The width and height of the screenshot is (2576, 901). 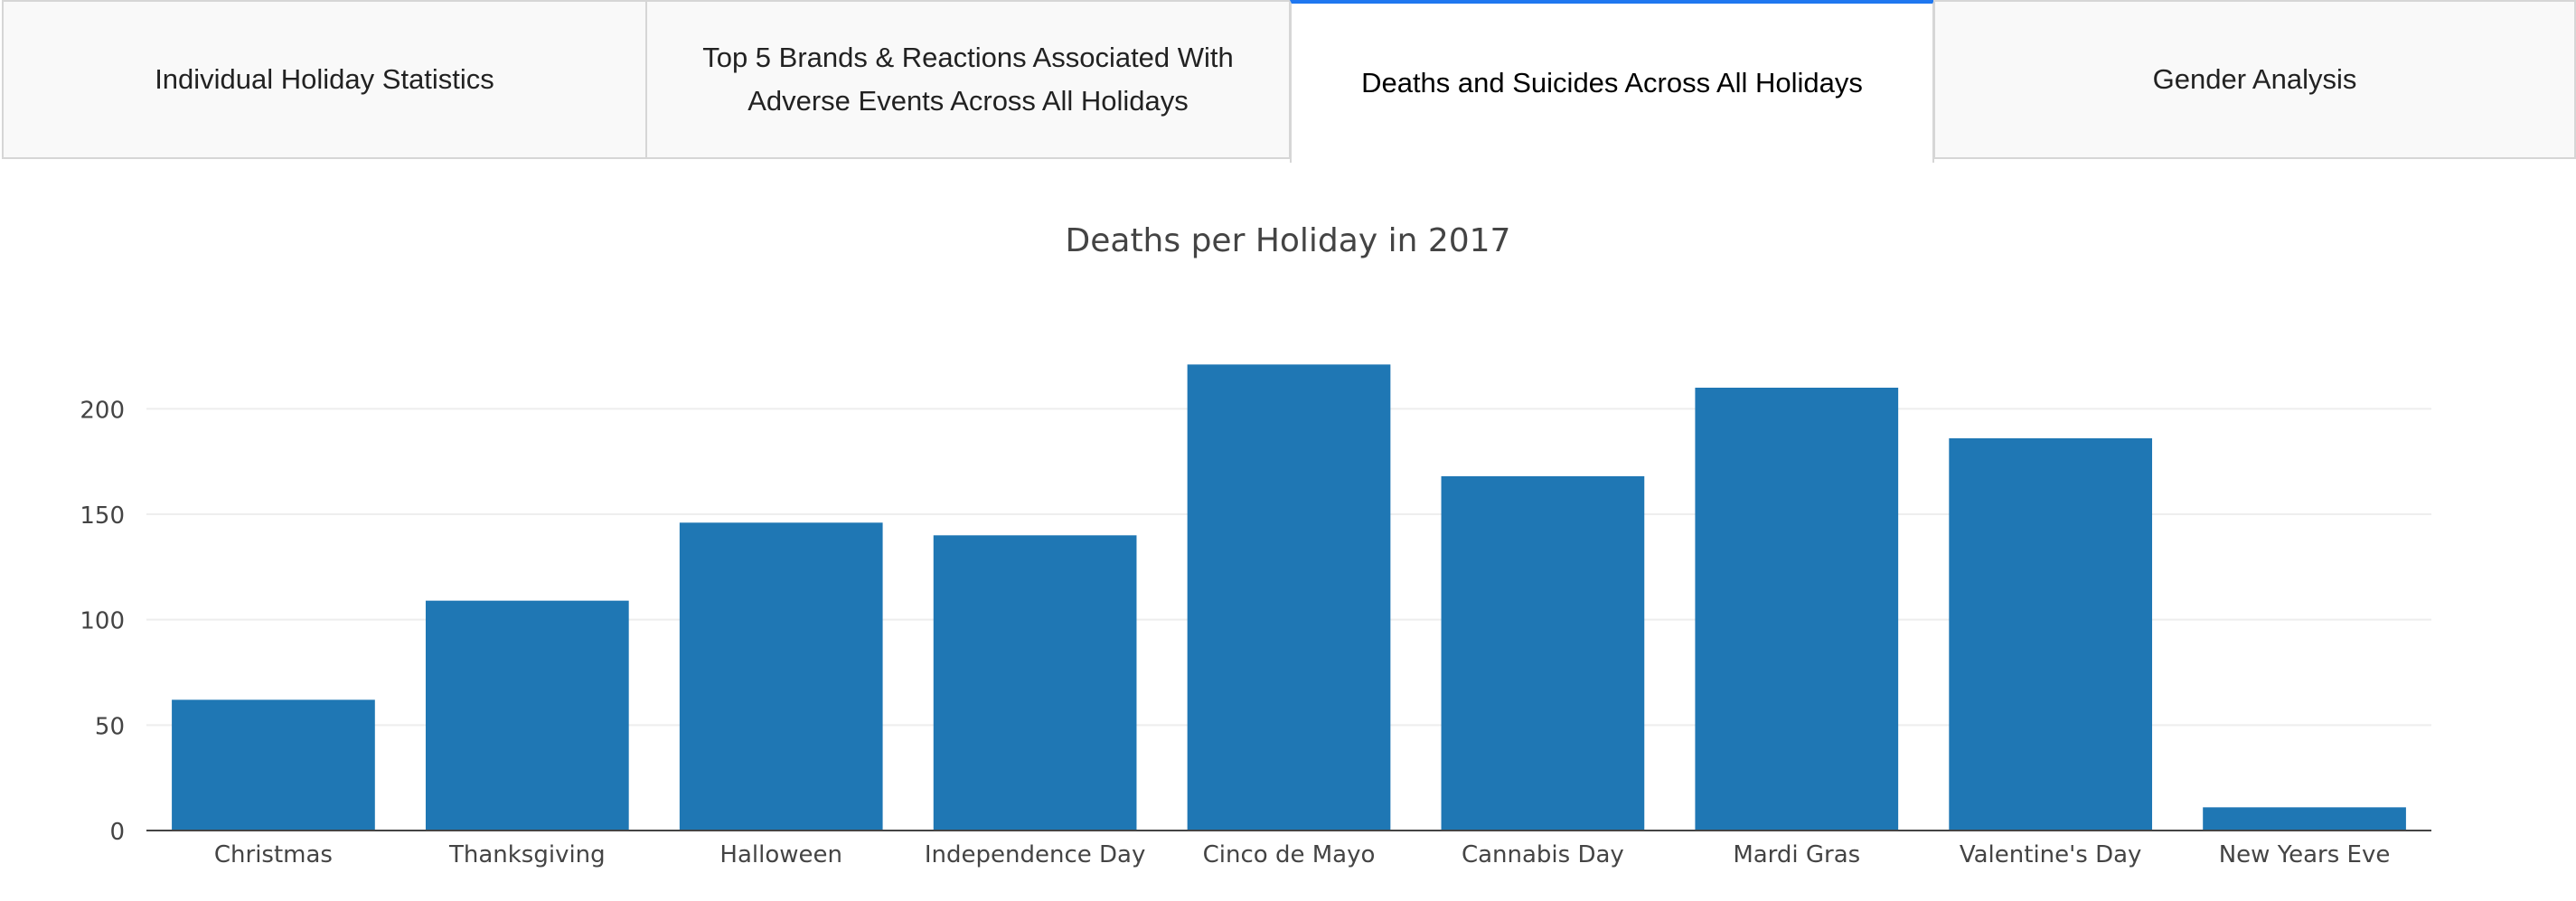 I want to click on y-tick-label: 150, so click(x=102, y=516).